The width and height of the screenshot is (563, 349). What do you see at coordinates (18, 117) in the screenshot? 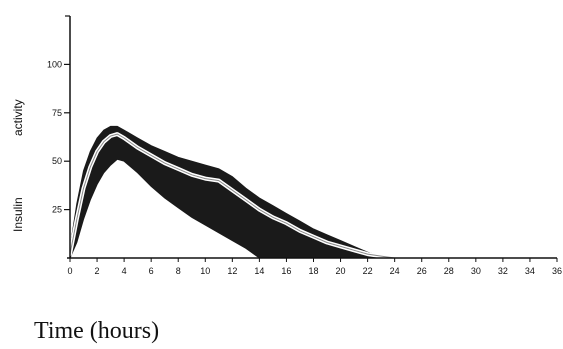
I see `y-axis-title-activity: activity` at bounding box center [18, 117].